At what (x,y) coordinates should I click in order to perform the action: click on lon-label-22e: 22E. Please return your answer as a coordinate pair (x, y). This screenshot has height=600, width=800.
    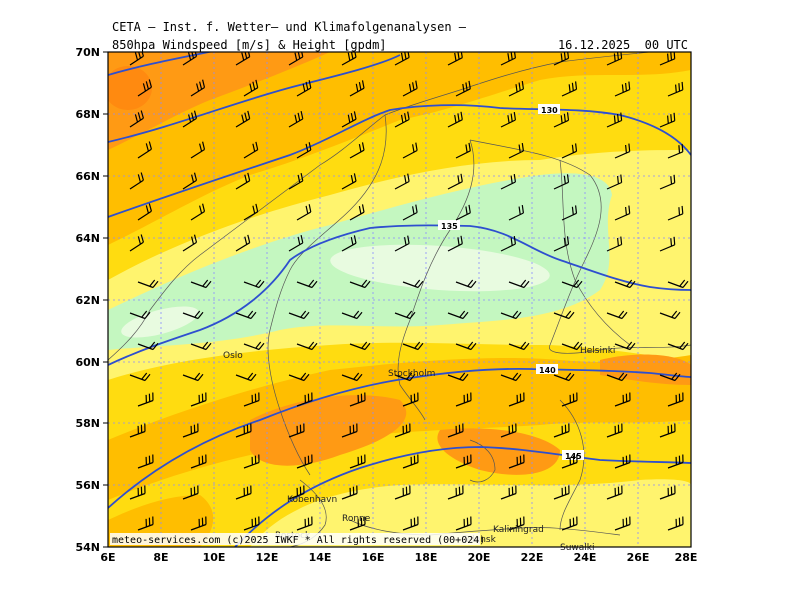
    Looking at the image, I should click on (532, 557).